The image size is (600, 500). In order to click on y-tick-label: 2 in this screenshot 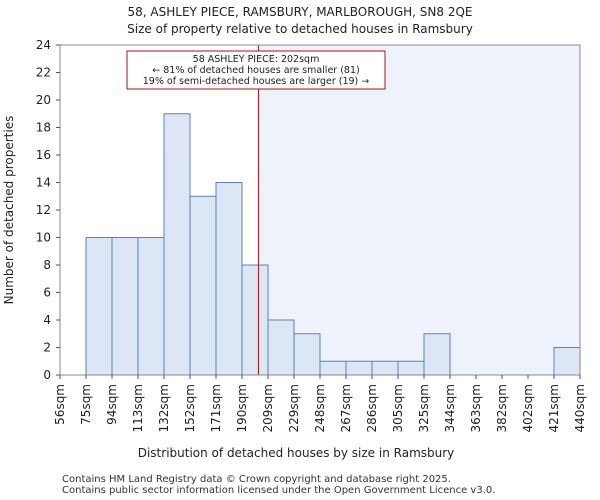, I will do `click(47, 348)`.